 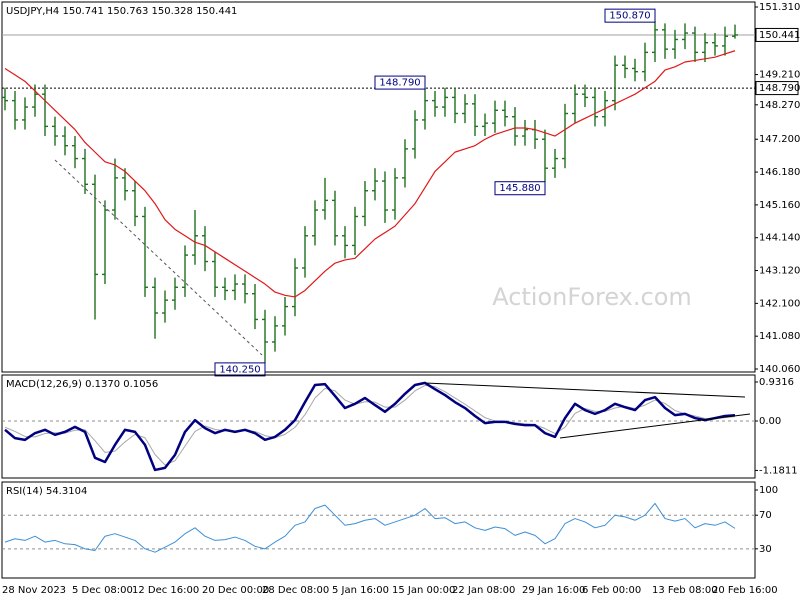 I want to click on x-tick-label: 5 Jan 16:00, so click(x=360, y=590).